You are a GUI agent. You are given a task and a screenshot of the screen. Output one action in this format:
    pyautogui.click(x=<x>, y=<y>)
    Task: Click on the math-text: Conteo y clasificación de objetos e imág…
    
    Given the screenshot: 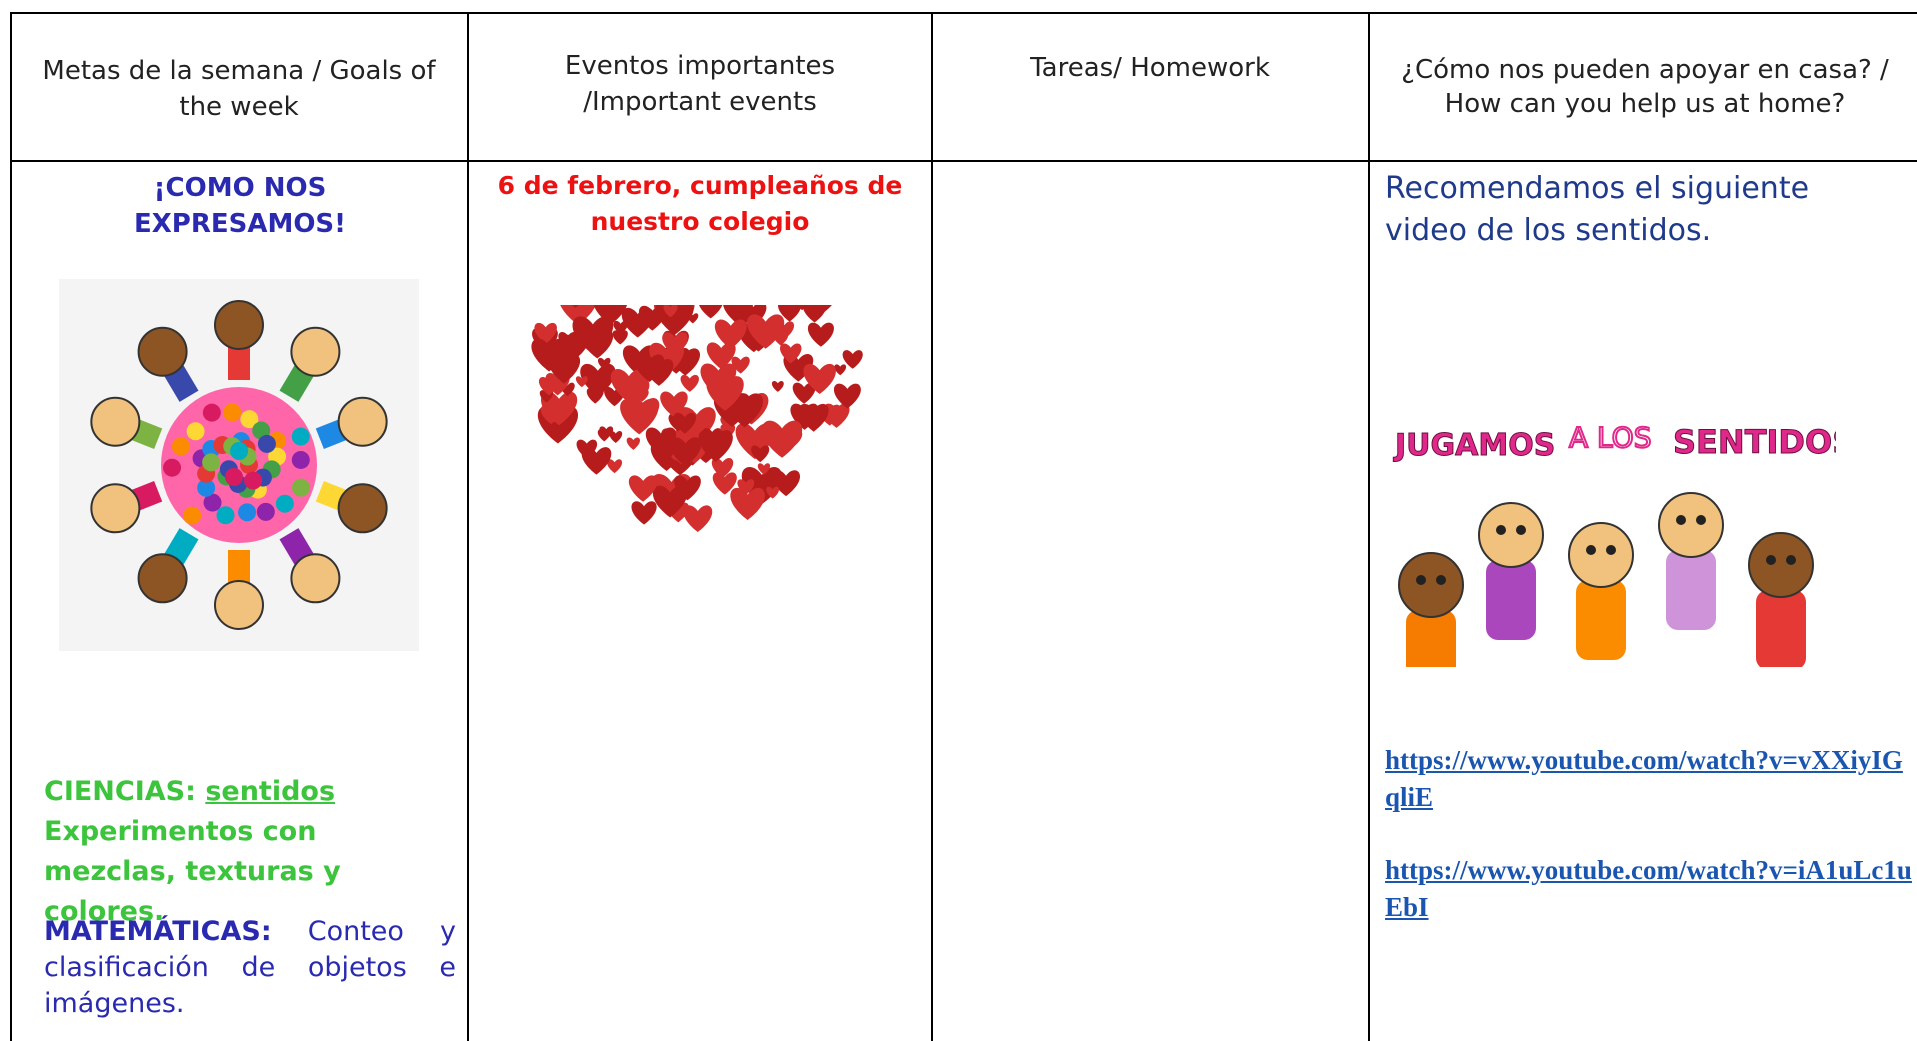 What is the action you would take?
    pyautogui.click(x=250, y=967)
    